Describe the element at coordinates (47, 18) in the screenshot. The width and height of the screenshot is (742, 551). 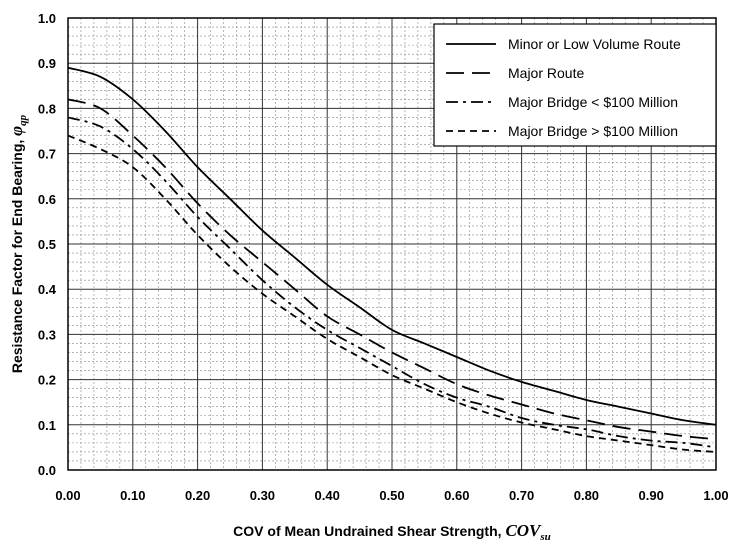
I see `y-tick-label: 1.0` at that location.